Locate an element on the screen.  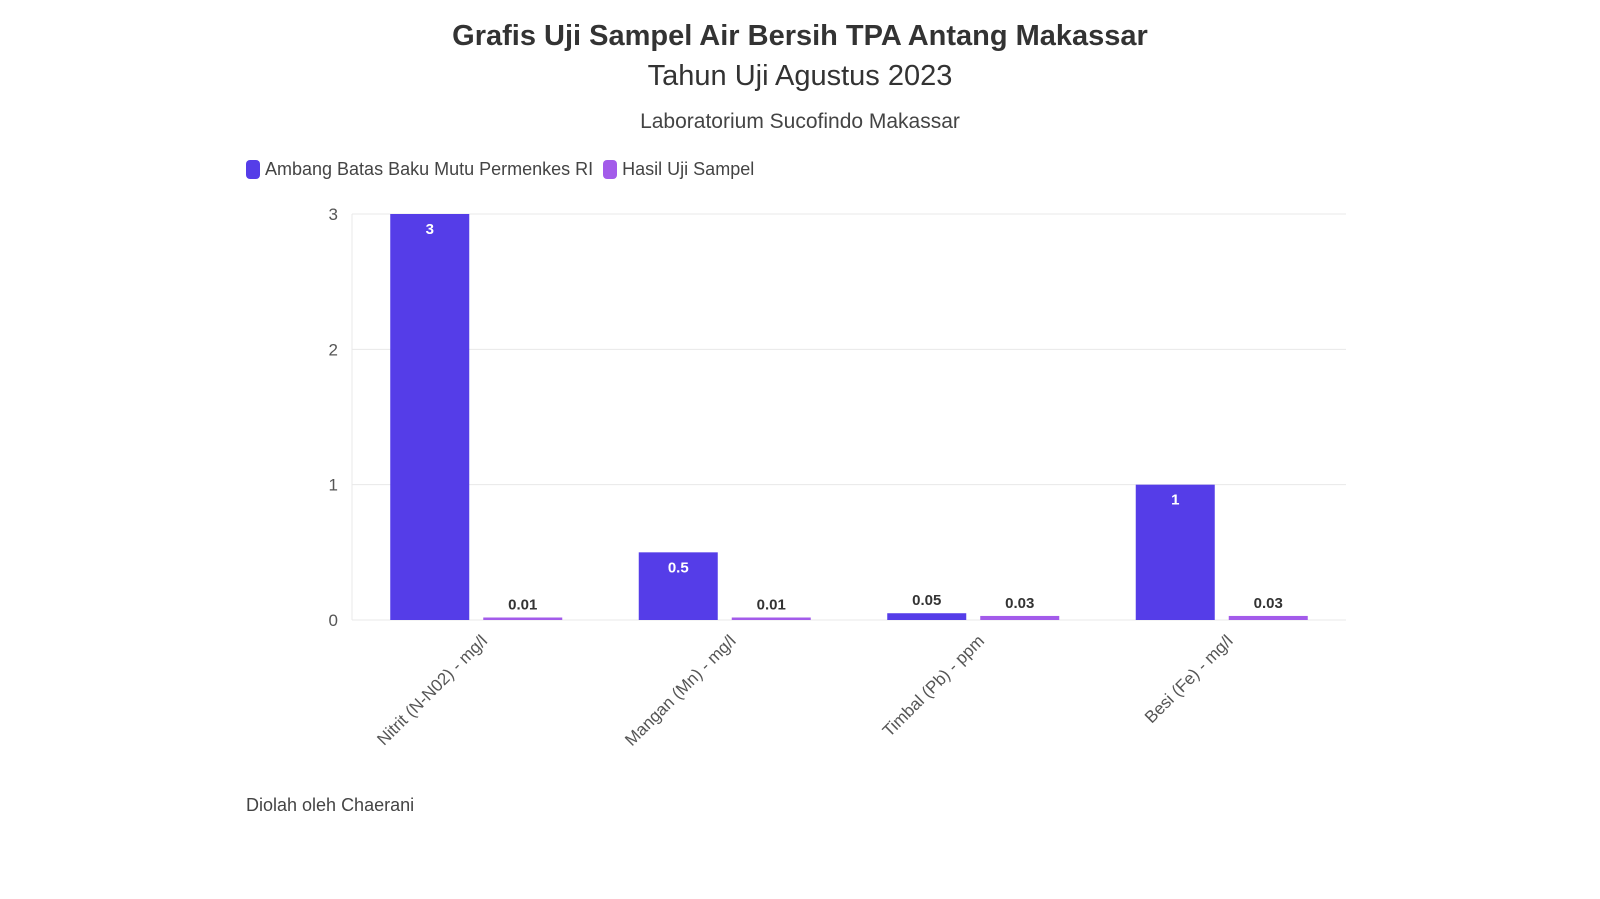
chart-source: Laboratorium Sucofindo Makassar is located at coordinates (800, 121).